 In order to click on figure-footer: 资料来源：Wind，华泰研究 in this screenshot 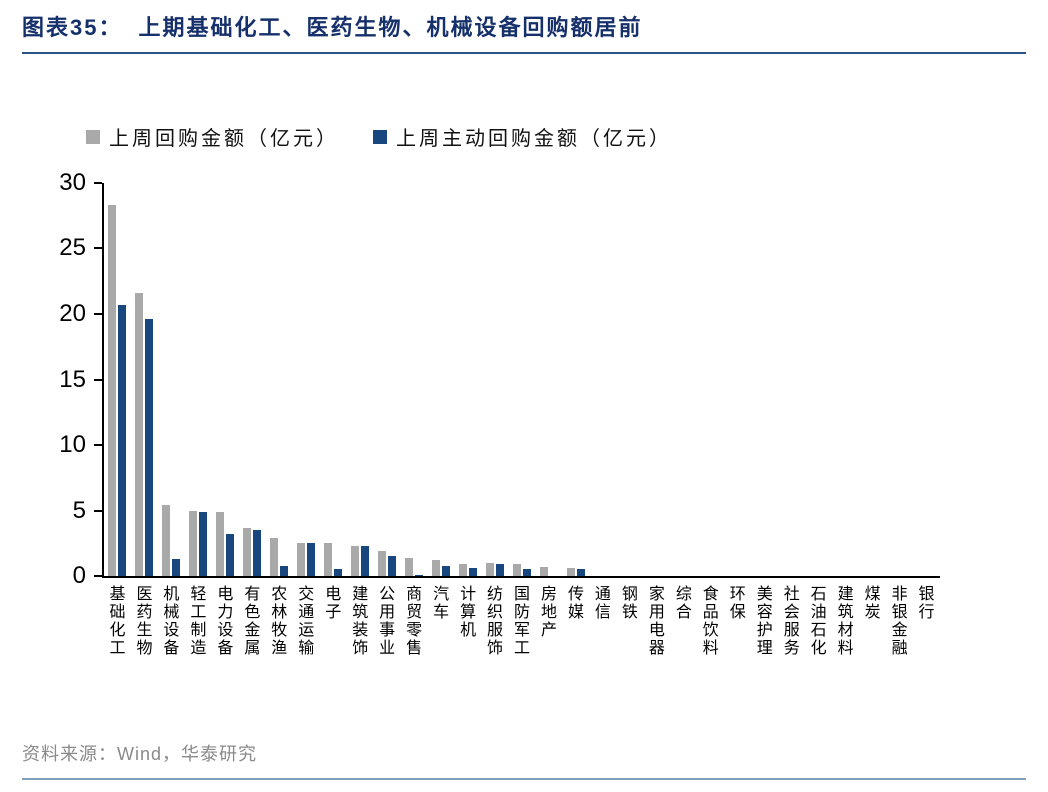, I will do `click(524, 760)`.